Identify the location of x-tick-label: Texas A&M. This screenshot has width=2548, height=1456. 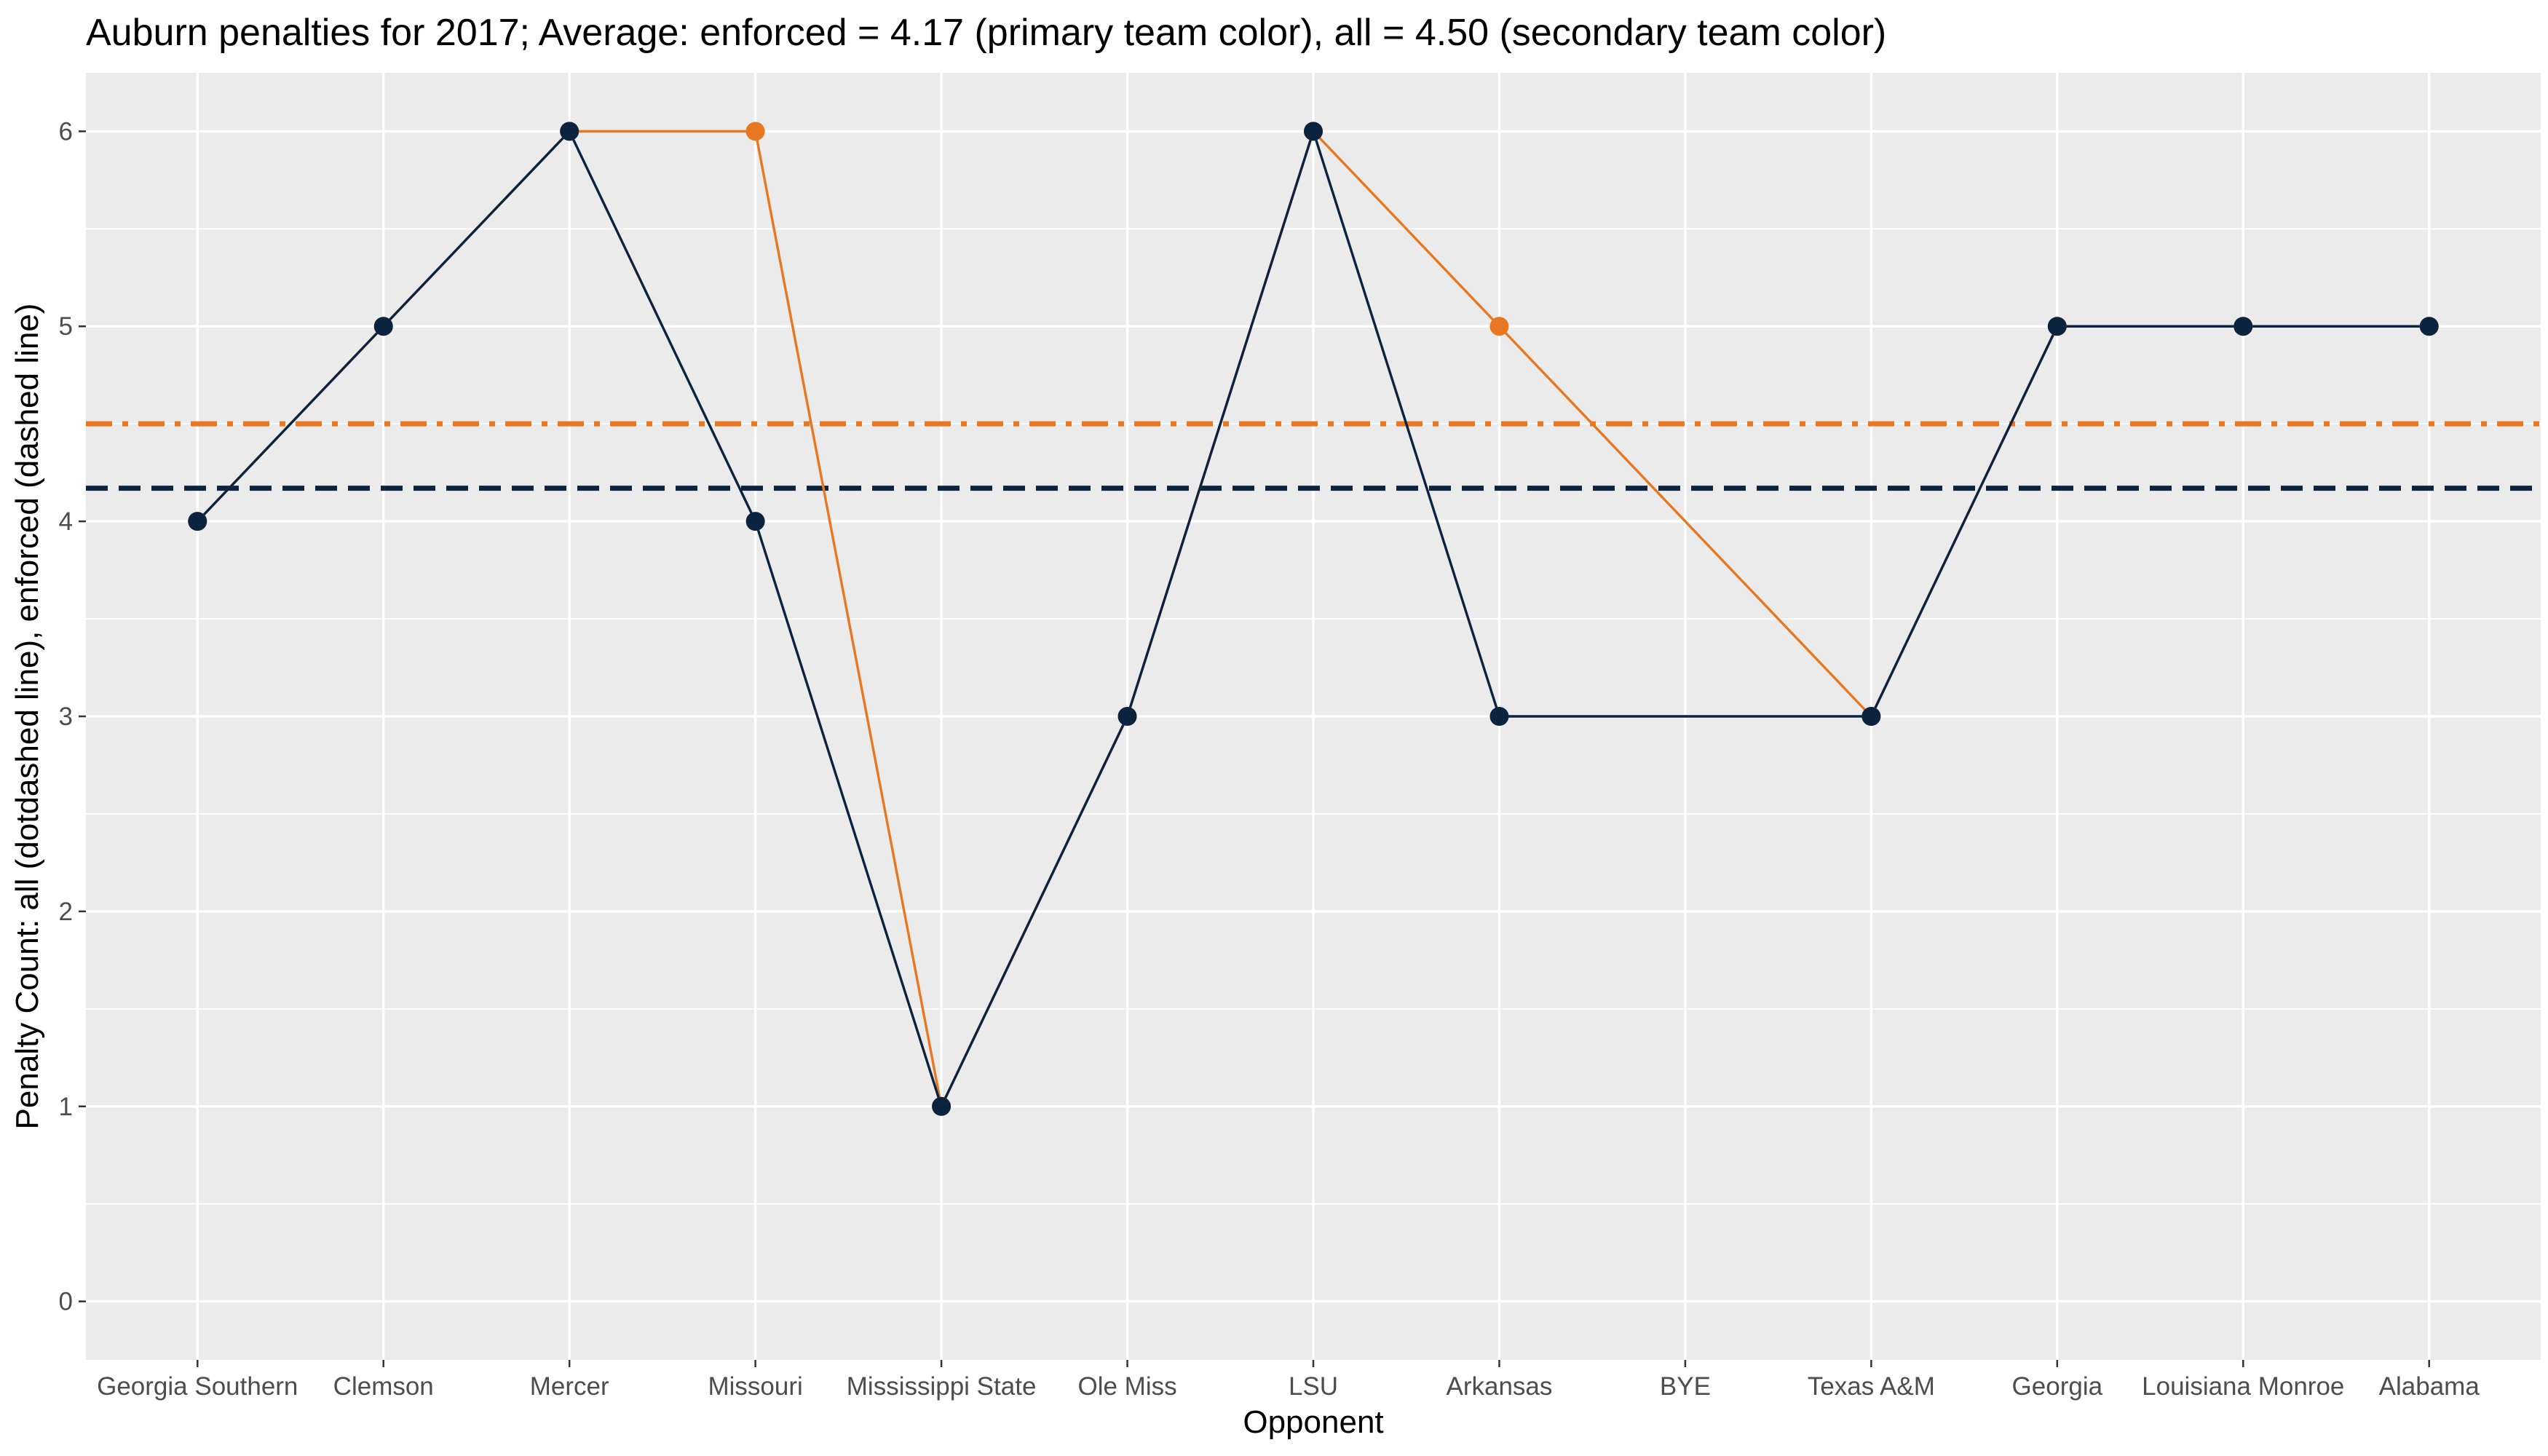
(1871, 1386).